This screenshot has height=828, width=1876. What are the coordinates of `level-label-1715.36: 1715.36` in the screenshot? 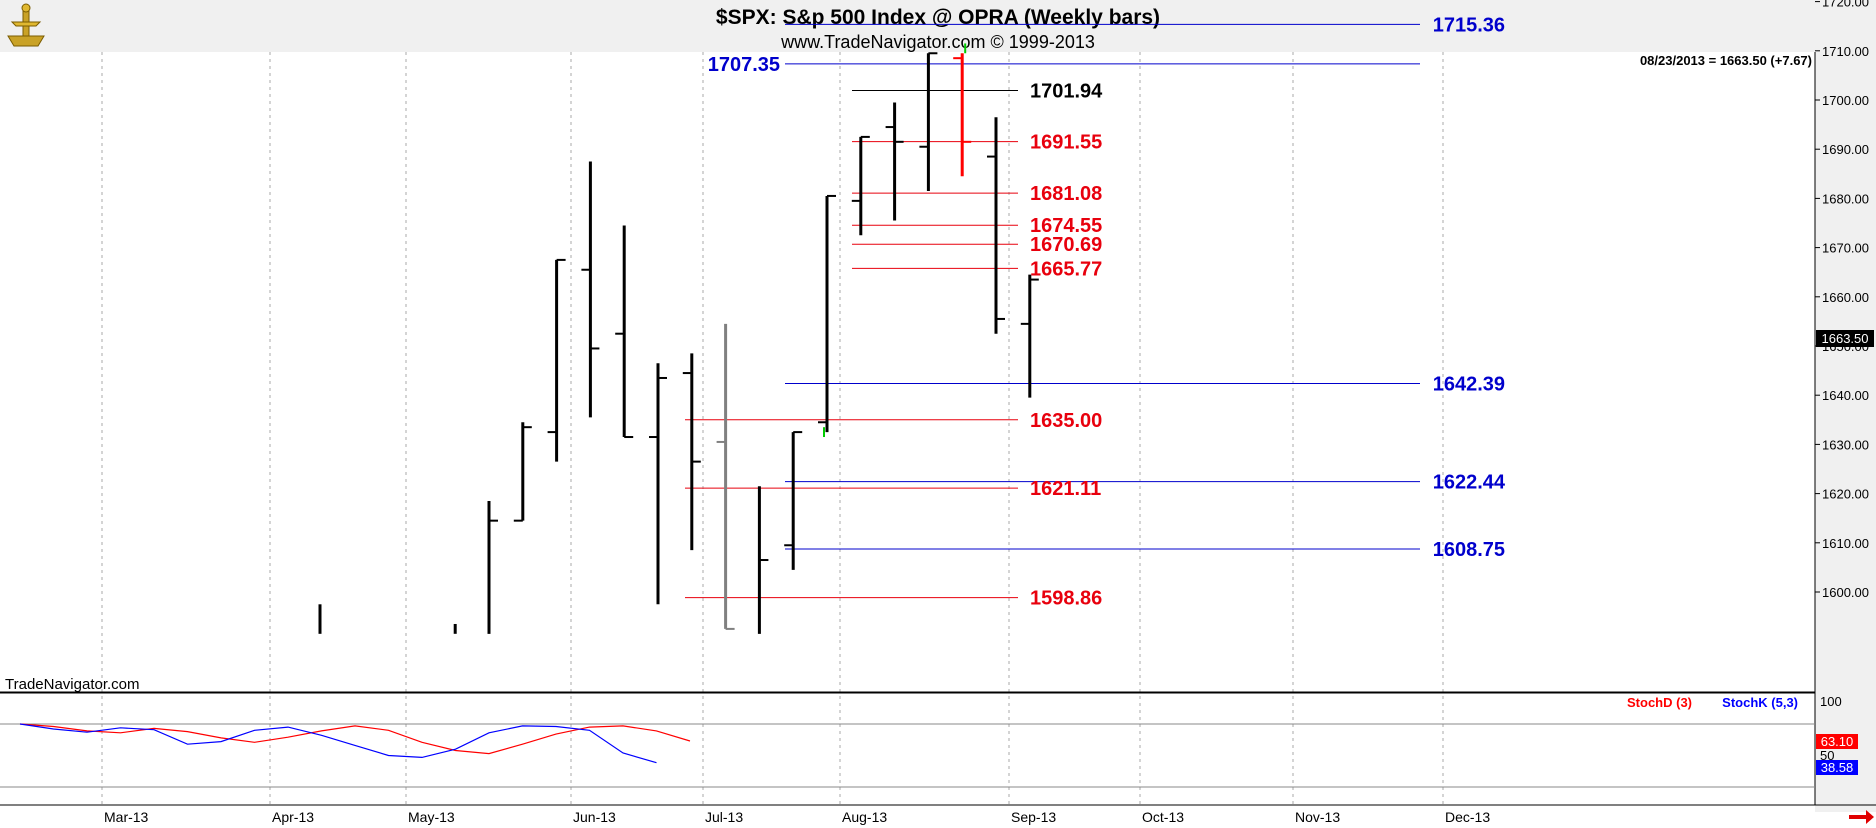 It's located at (1469, 25).